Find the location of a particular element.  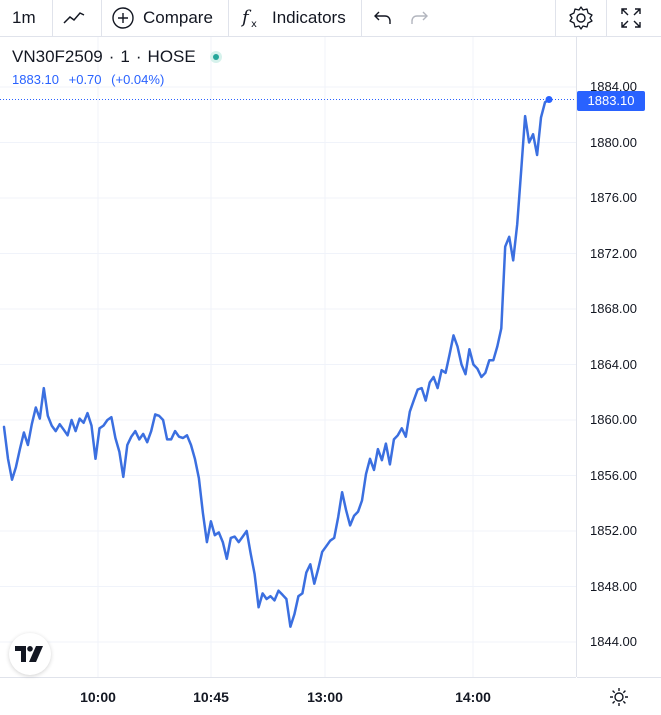

compare-label: Compare is located at coordinates (178, 17).